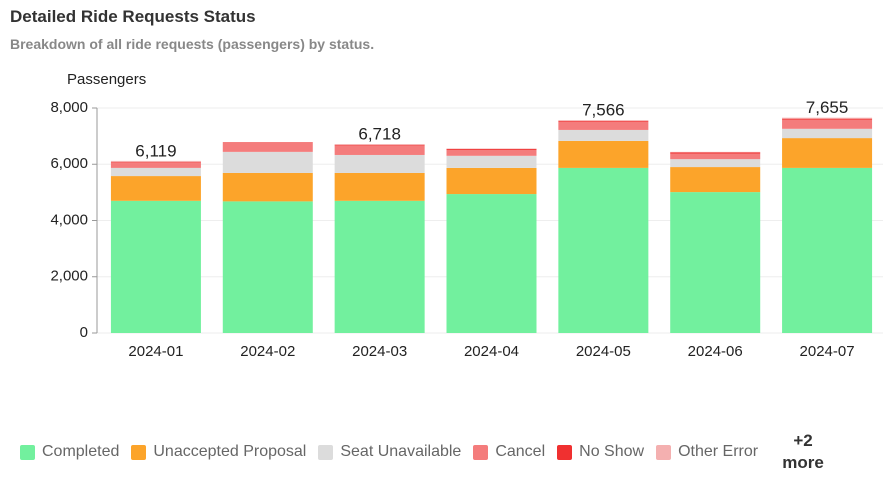  What do you see at coordinates (827, 351) in the screenshot?
I see `x-tick-label: 2024-07` at bounding box center [827, 351].